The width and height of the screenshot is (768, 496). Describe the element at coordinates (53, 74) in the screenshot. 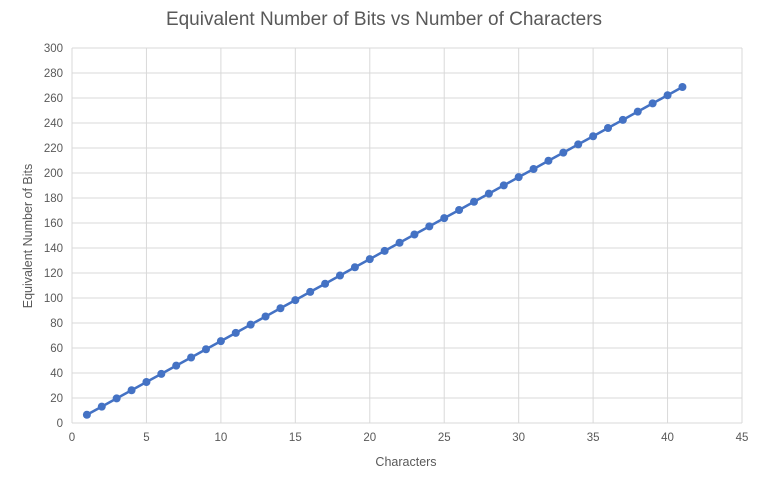

I see `y-tick-label: 280` at that location.